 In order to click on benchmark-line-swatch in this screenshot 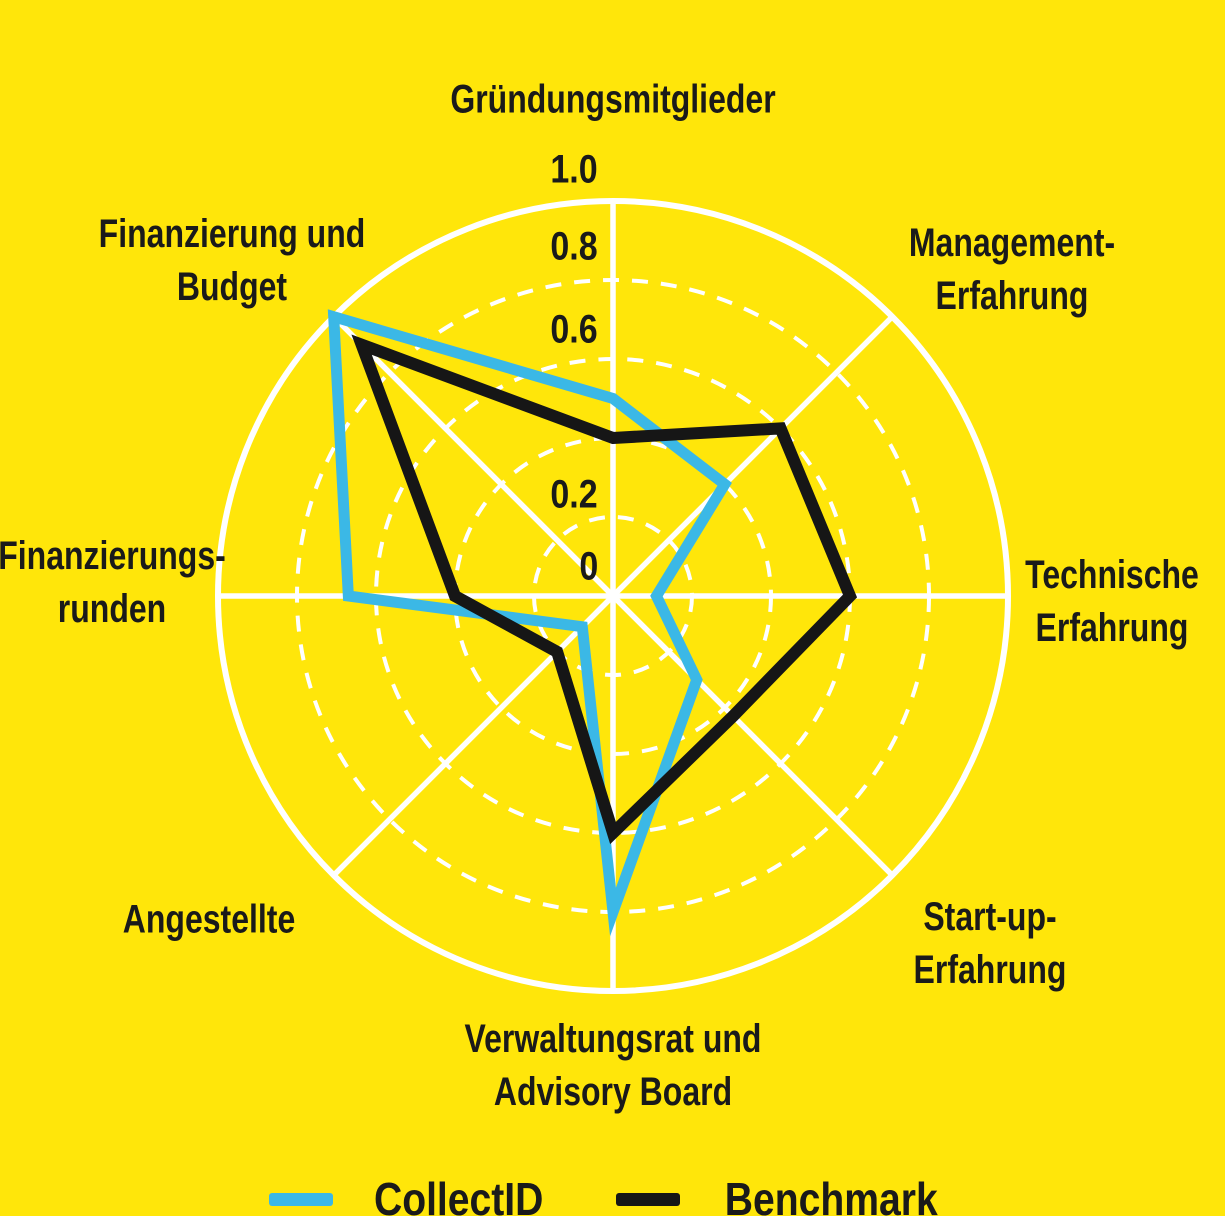, I will do `click(647, 1199)`.